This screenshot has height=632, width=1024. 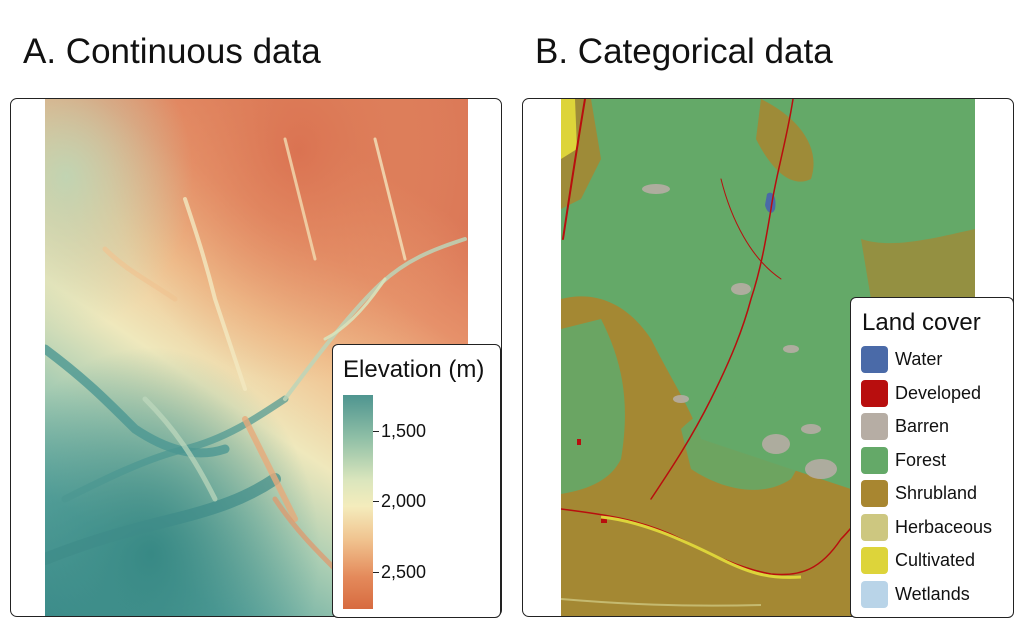 I want to click on elevation-colorbar, so click(x=358, y=502).